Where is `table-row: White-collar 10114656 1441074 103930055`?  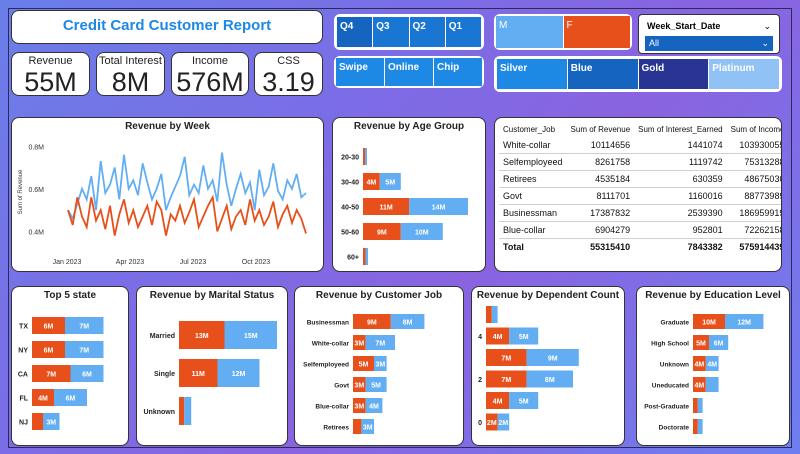
table-row: White-collar 10114656 1441074 103930055 is located at coordinates (640, 145).